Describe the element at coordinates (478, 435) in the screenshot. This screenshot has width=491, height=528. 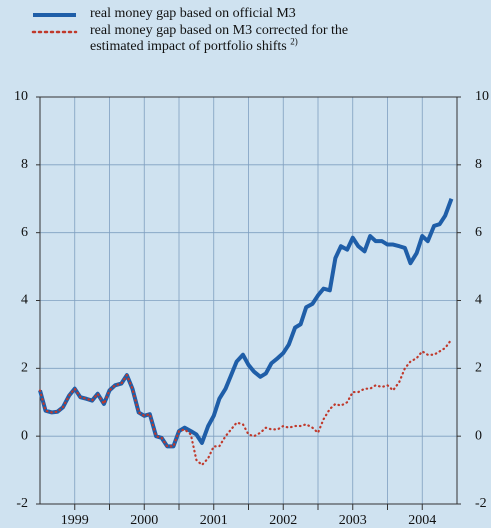
I see `y-tick-label-right: 0` at that location.